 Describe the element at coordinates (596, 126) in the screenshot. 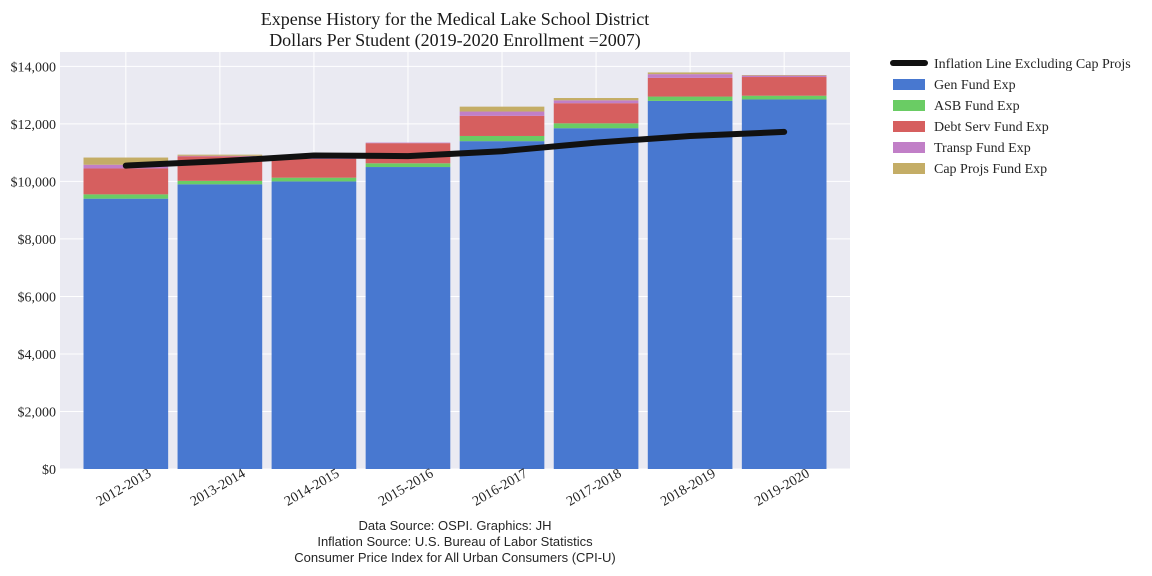

I see `bar-segment-asb-fund-exp-2017-2018` at that location.